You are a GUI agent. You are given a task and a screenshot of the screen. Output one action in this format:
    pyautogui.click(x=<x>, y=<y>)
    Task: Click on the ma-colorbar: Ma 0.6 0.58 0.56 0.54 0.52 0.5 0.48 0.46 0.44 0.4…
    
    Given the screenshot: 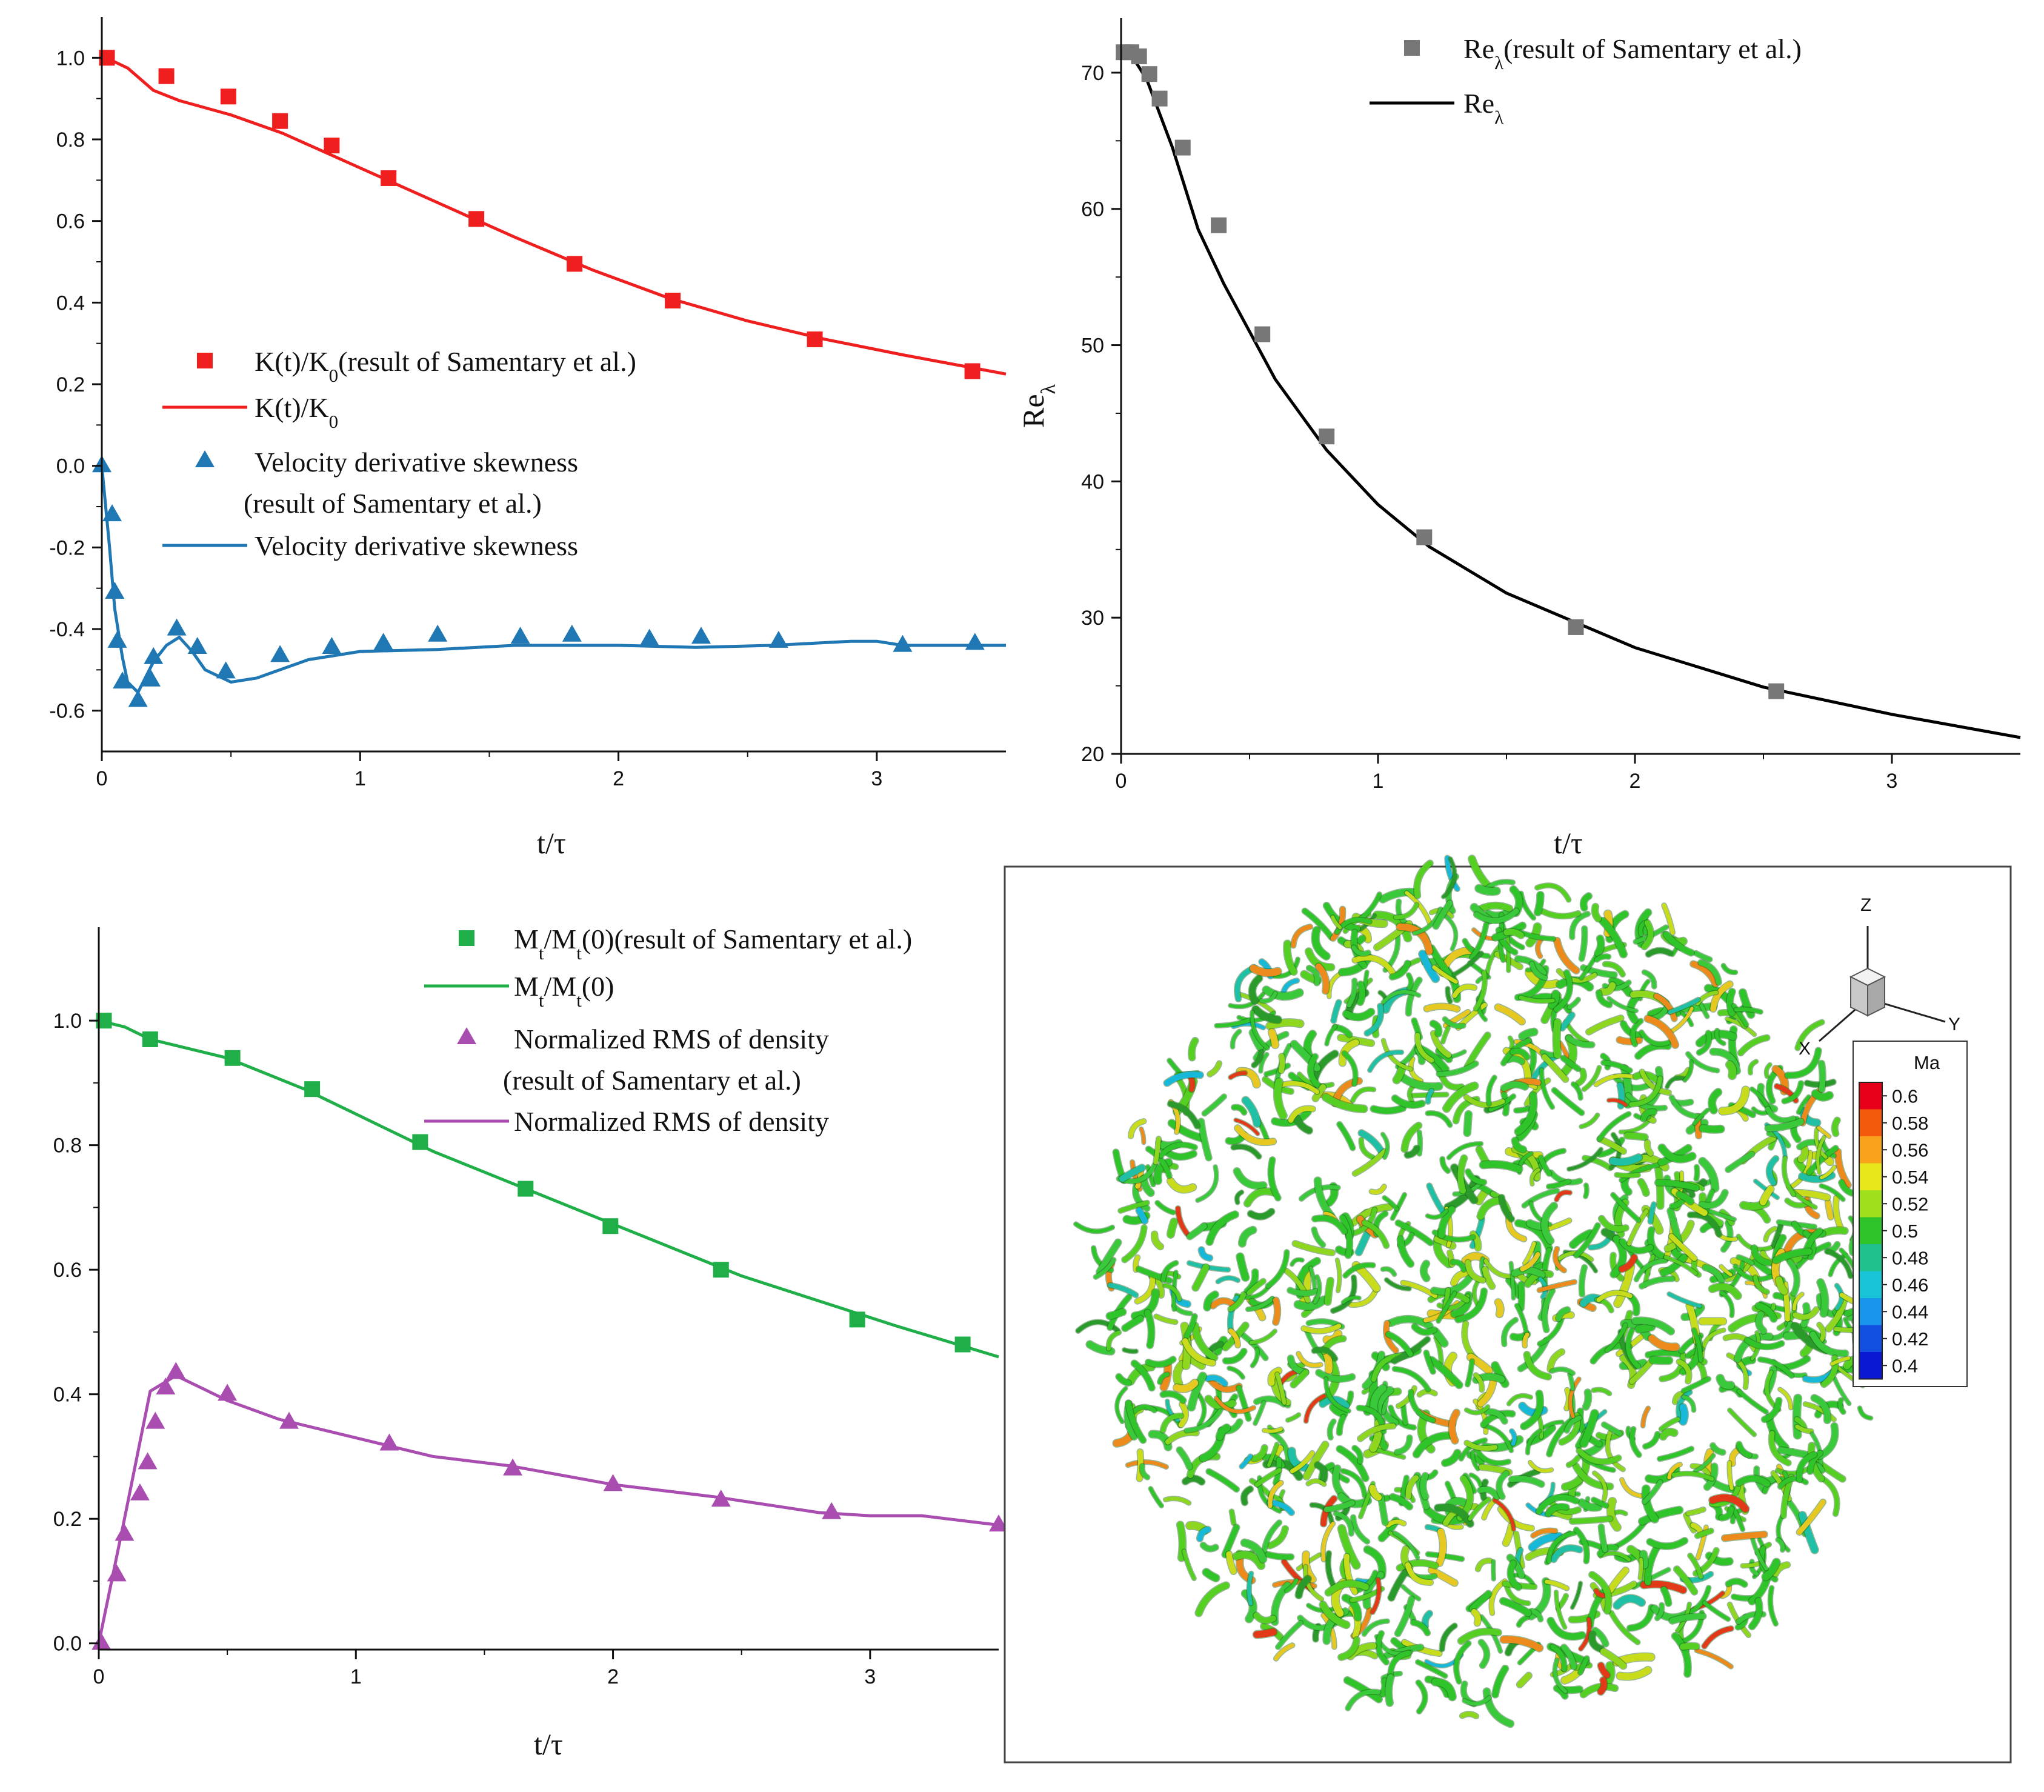 What is the action you would take?
    pyautogui.click(x=1910, y=1214)
    